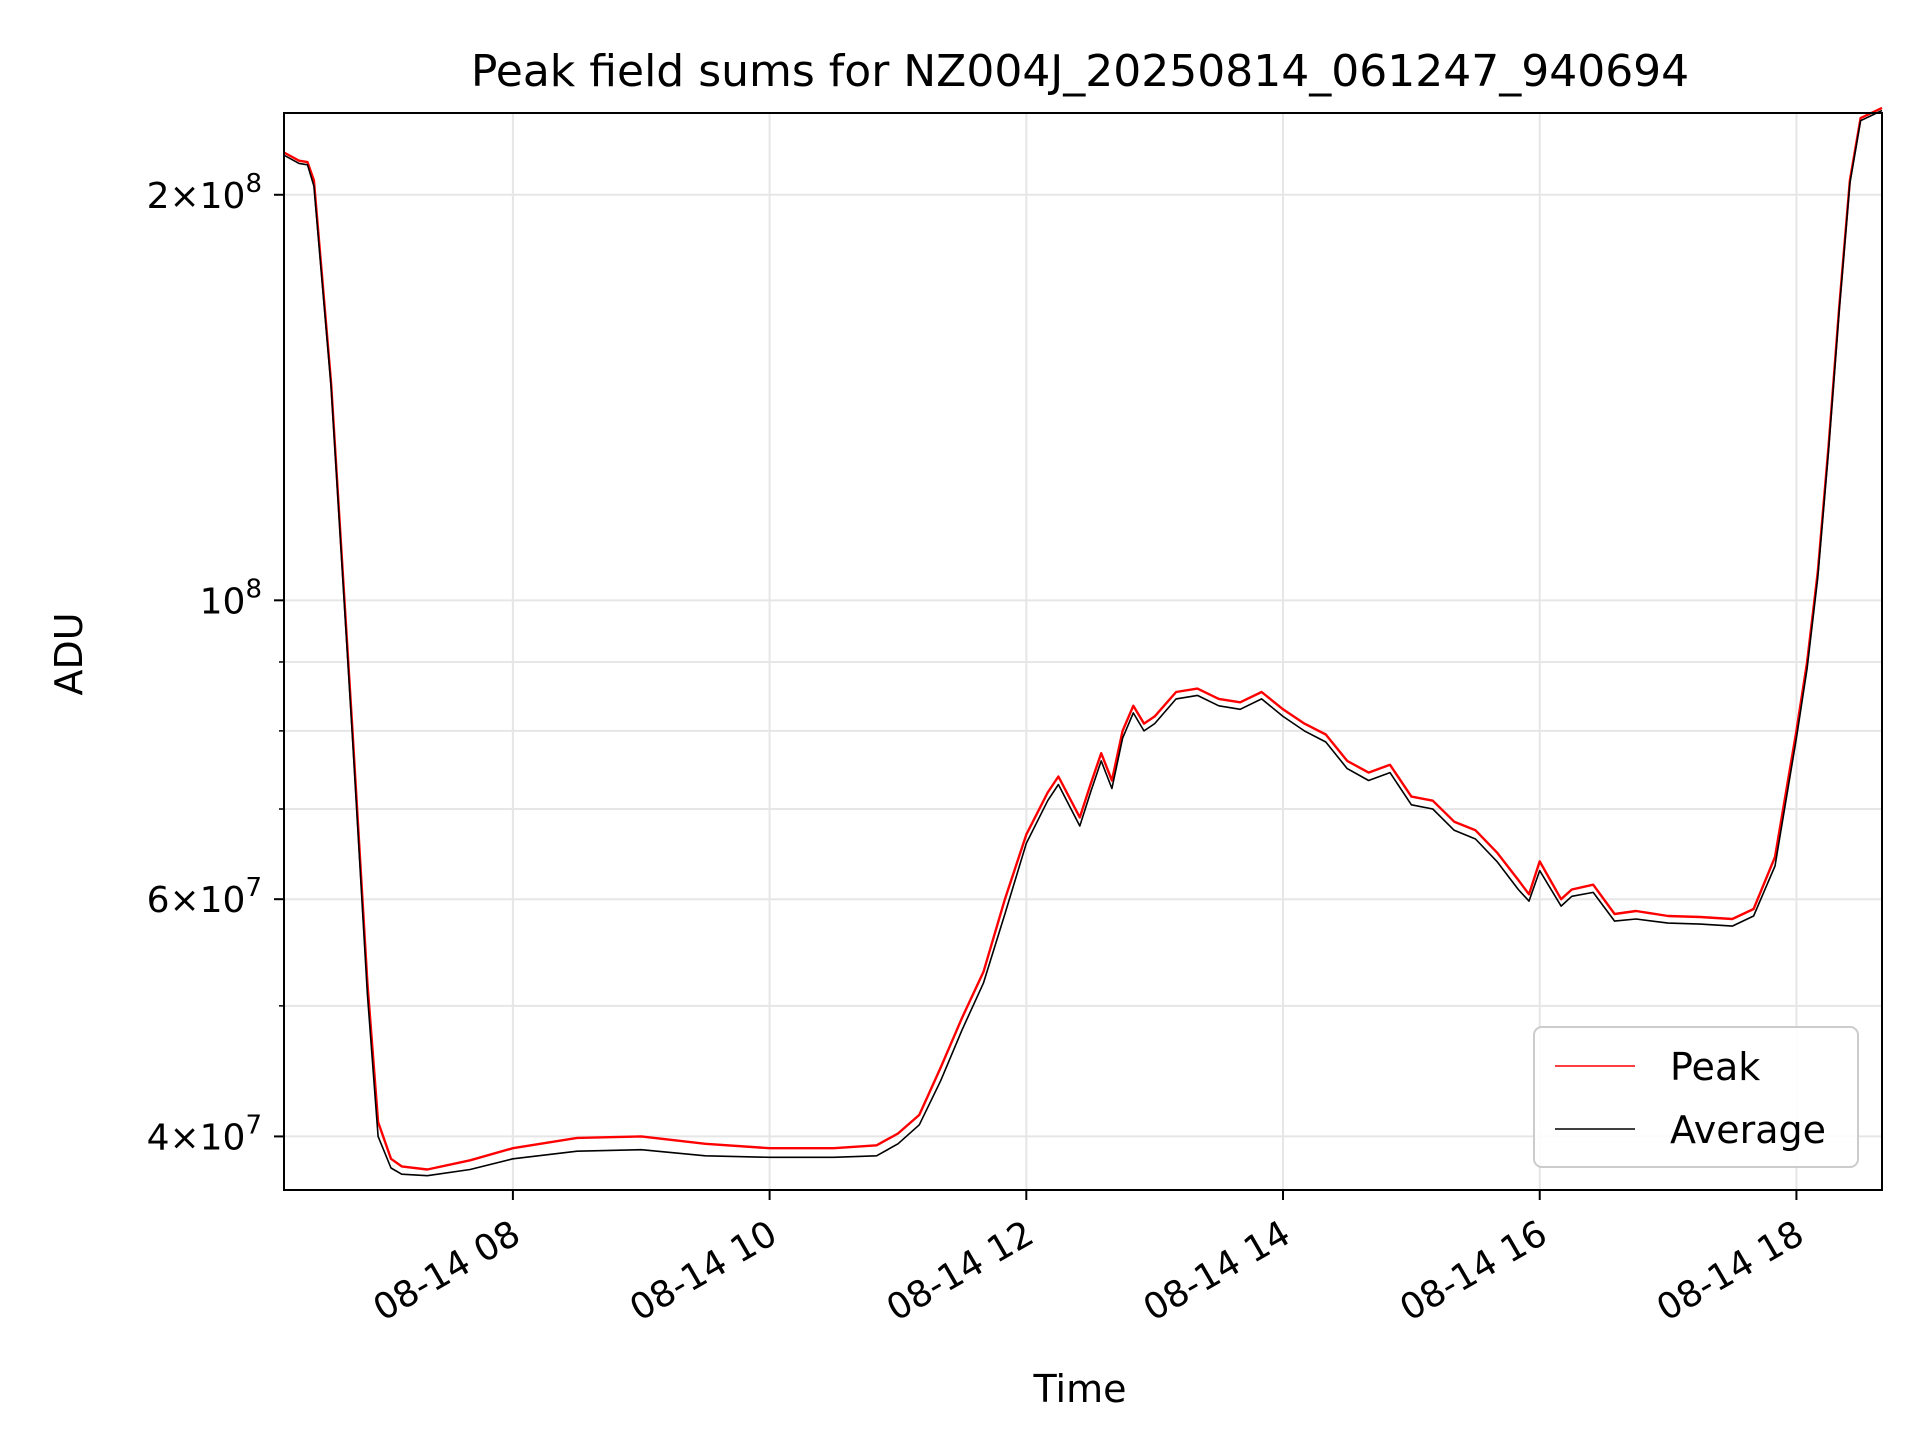  I want to click on y-tick-label: 4×107, so click(204, 1134).